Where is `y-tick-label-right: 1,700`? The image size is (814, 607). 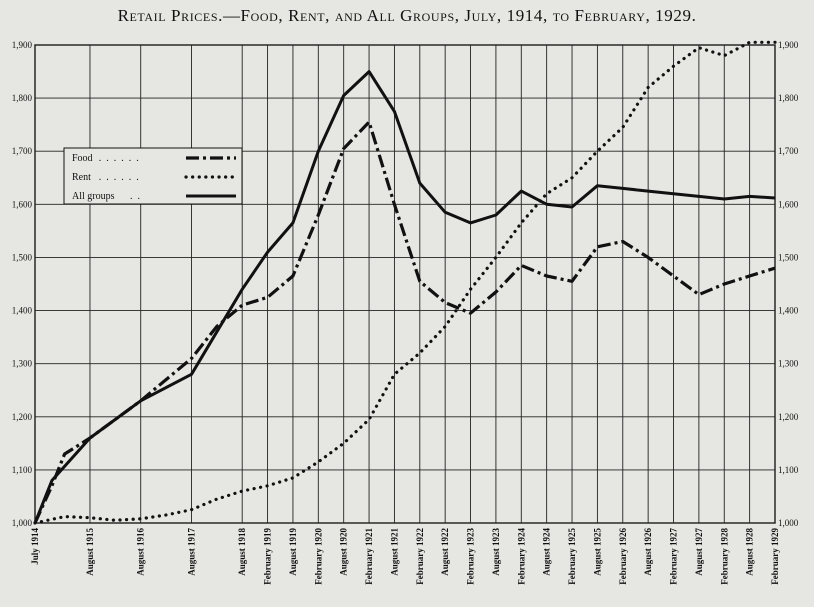 y-tick-label-right: 1,700 is located at coordinates (788, 151).